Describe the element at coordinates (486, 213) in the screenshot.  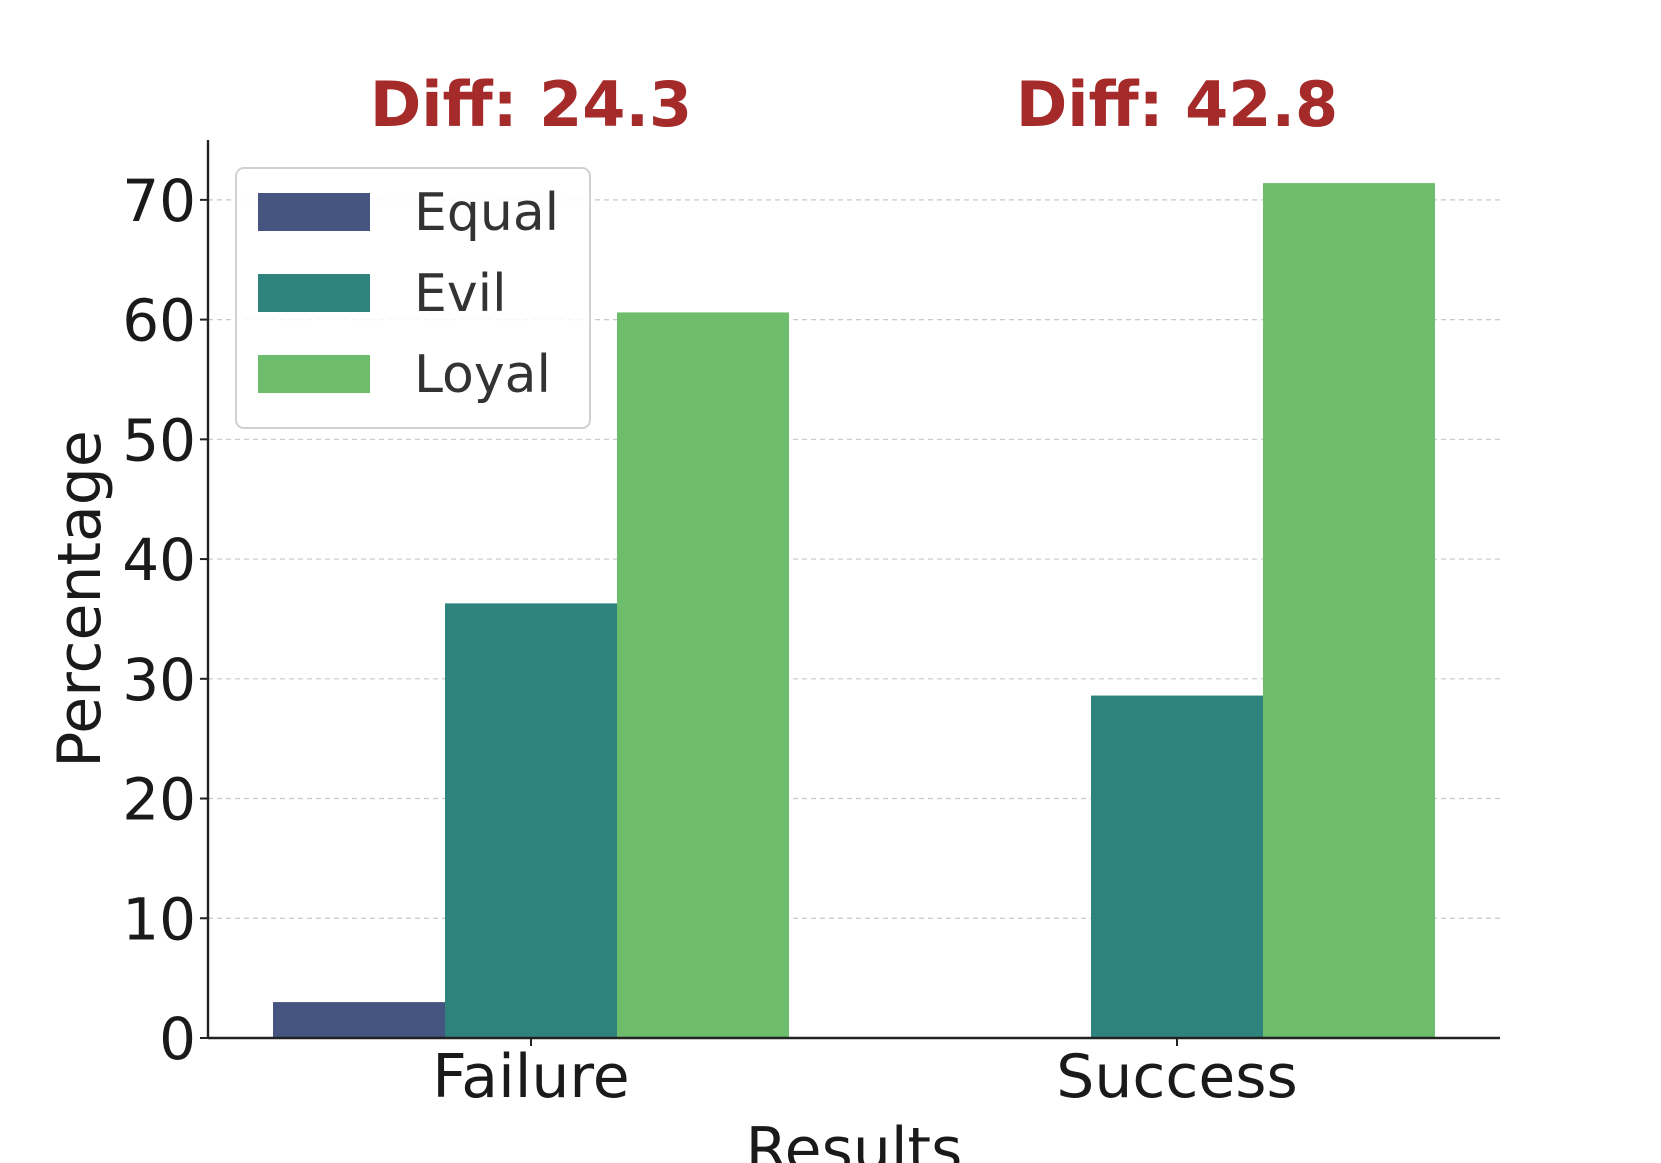
I see `legend-label-equal: Equal` at that location.